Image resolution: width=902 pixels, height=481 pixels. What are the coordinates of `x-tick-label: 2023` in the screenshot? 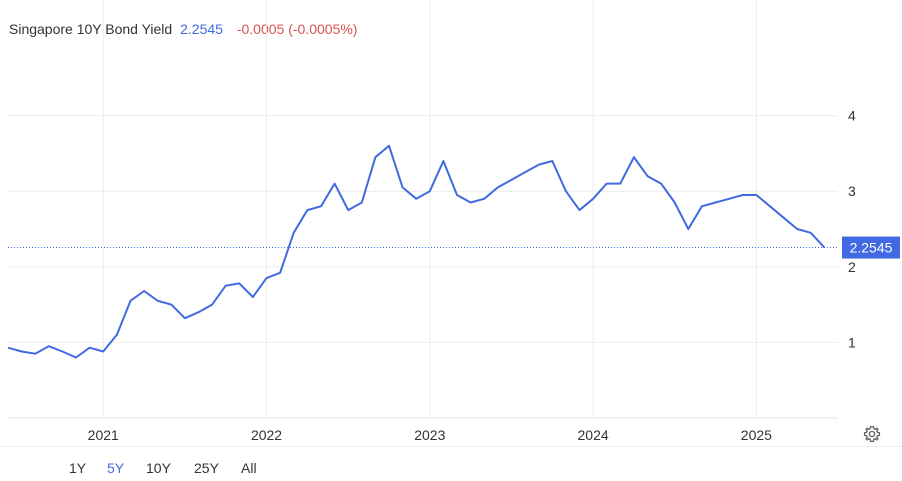 It's located at (429, 435).